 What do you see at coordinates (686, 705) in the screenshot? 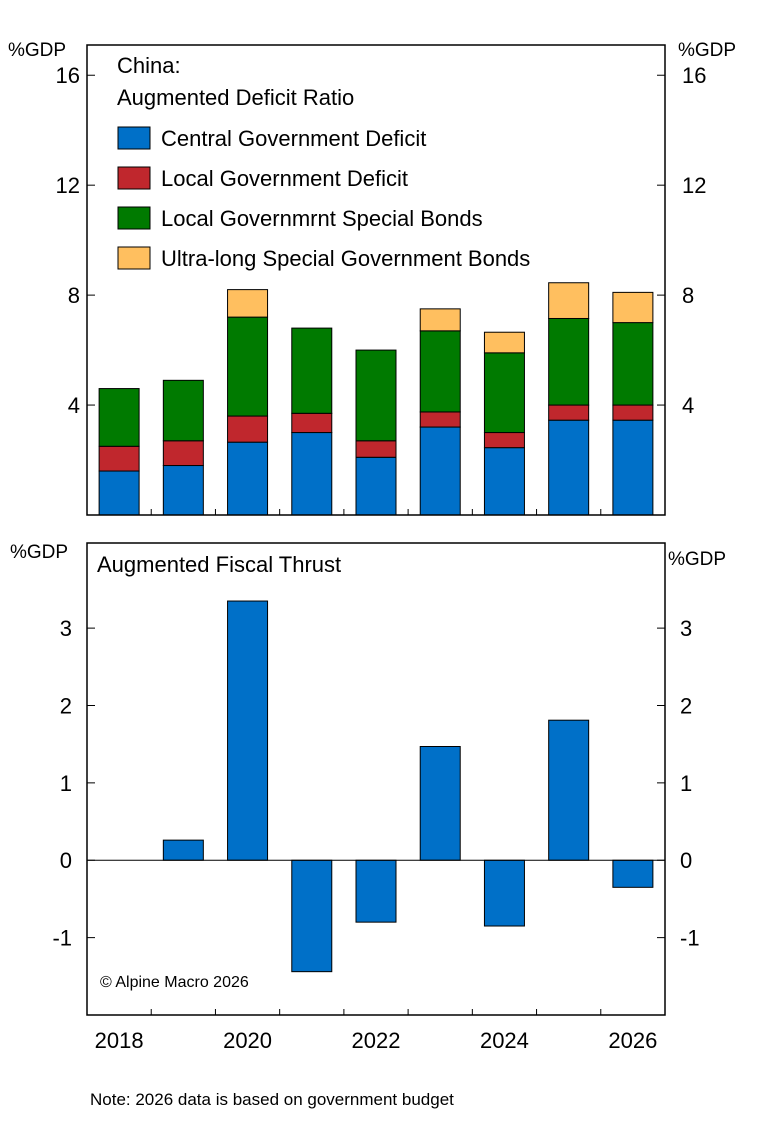
I see `ytick-label-right: 2` at bounding box center [686, 705].